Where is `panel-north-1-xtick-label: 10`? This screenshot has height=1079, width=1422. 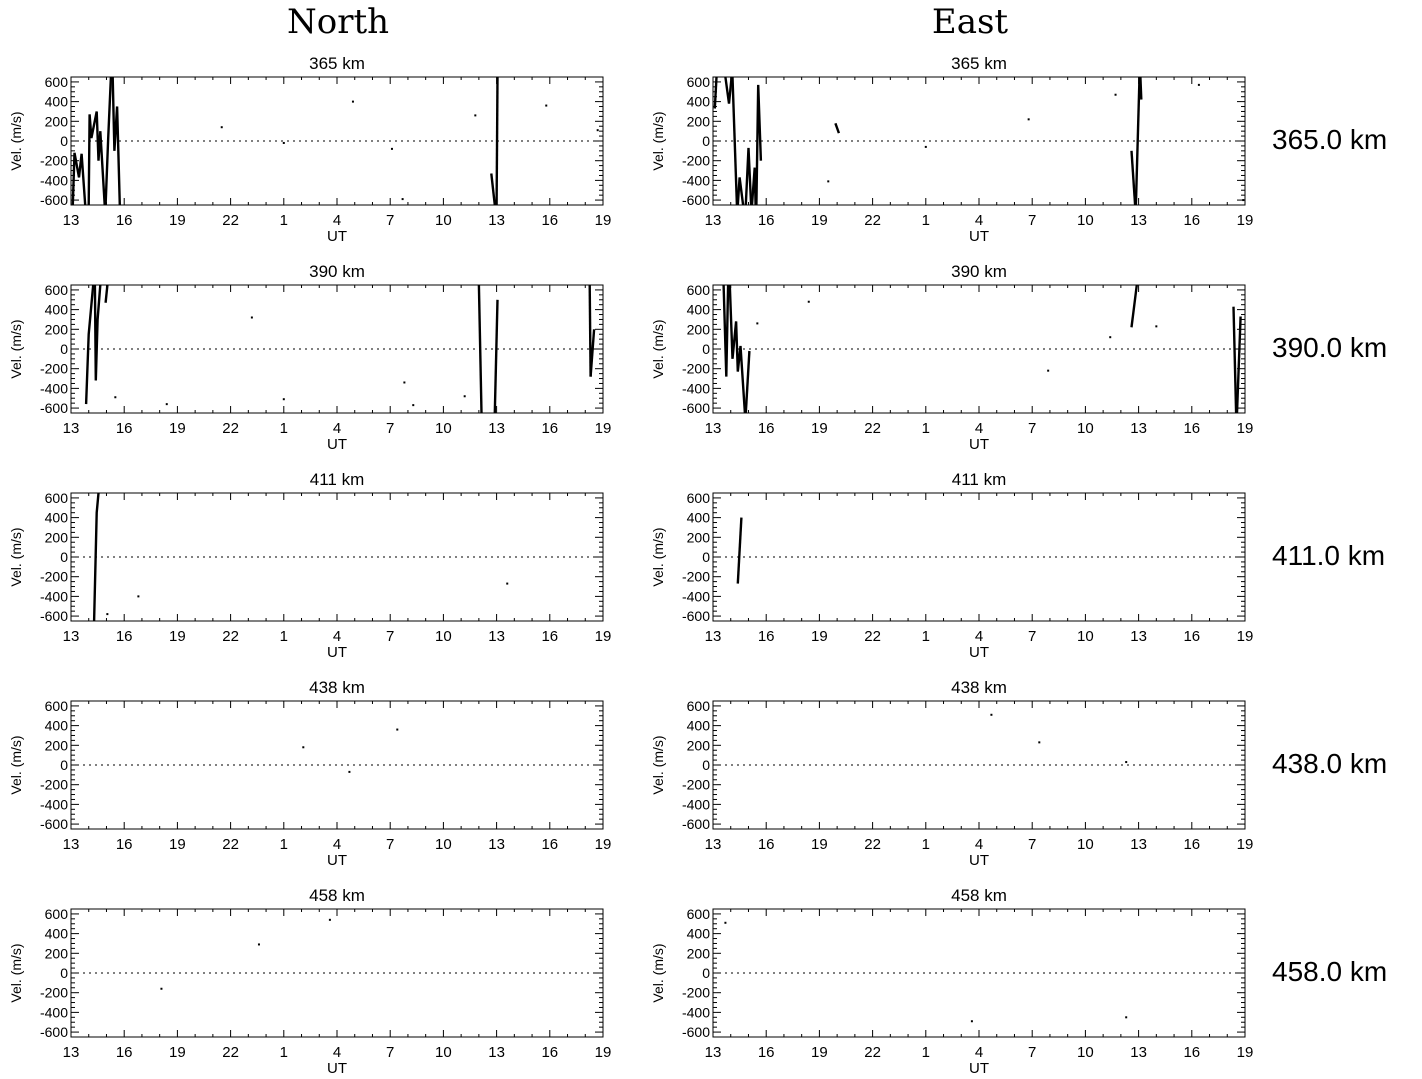
panel-north-1-xtick-label: 10 is located at coordinates (443, 428).